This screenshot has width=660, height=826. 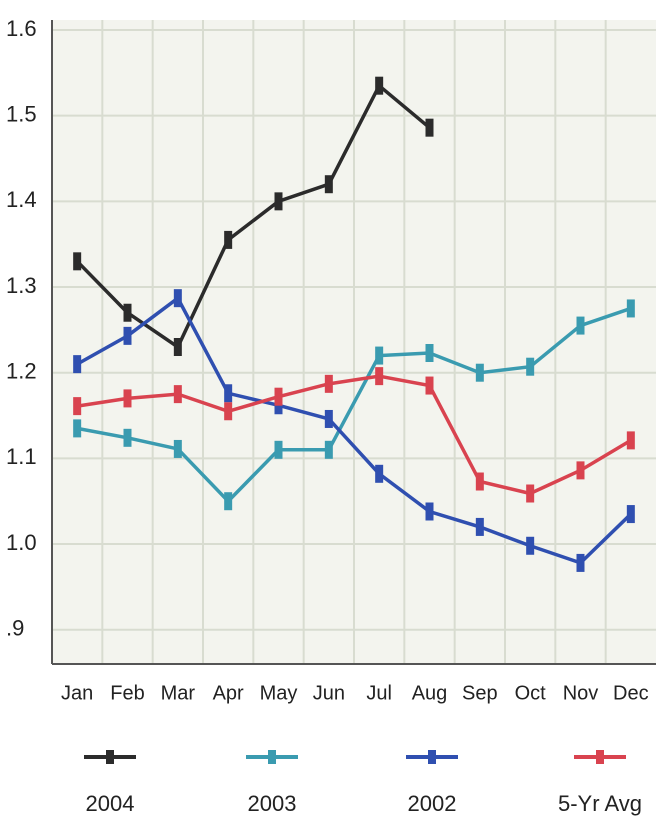 What do you see at coordinates (480, 693) in the screenshot?
I see `x-tick-label: Sep` at bounding box center [480, 693].